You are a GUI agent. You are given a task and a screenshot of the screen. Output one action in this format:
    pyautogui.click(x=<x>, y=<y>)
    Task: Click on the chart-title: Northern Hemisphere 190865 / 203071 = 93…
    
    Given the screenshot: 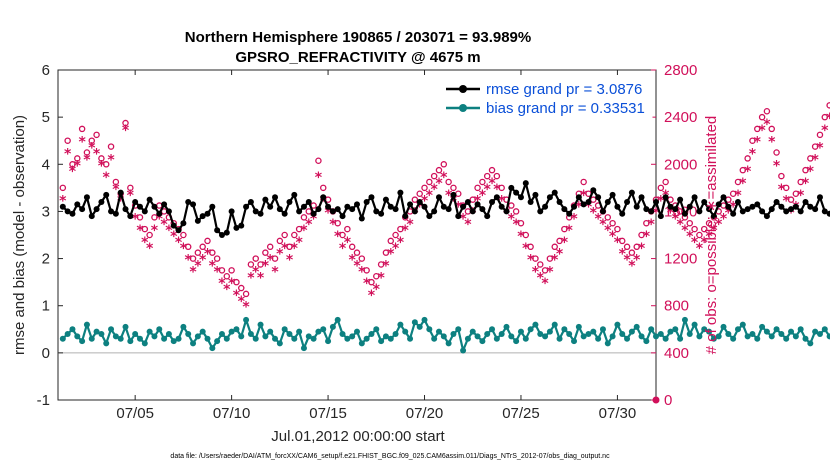 What is the action you would take?
    pyautogui.click(x=358, y=37)
    